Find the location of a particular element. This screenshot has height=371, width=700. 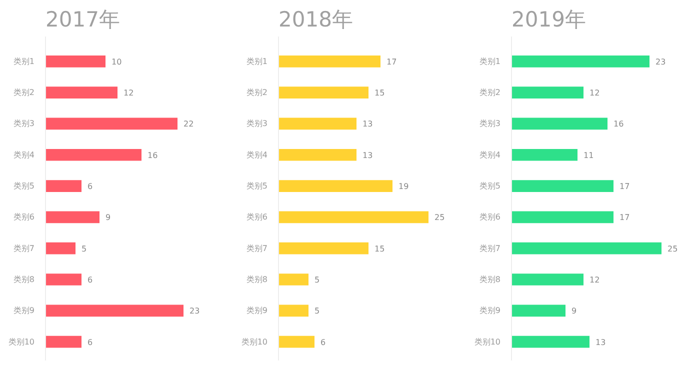

chart-title: 2018年 is located at coordinates (315, 20).